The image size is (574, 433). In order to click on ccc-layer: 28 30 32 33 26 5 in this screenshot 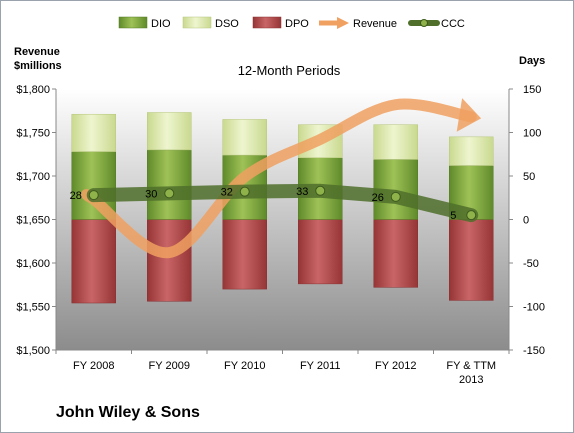, I will do `click(274, 203)`.